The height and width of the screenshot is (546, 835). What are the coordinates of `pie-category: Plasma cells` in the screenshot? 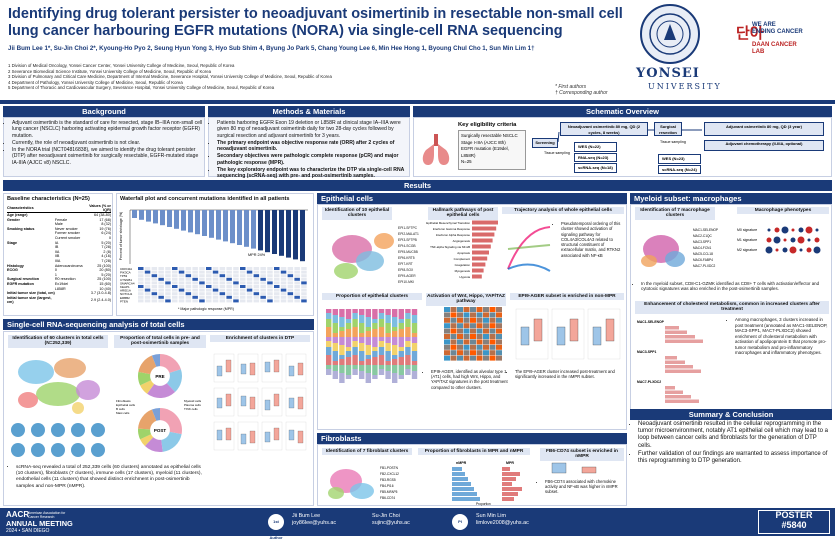 It's located at (192, 405).